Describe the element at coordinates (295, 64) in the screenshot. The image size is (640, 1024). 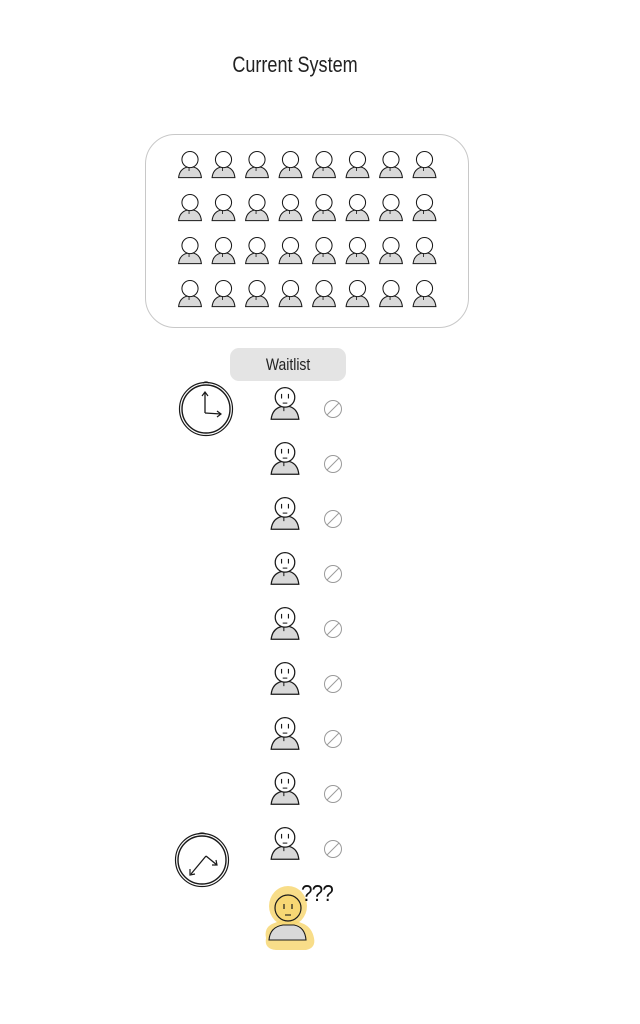
I see `page-title: Current System` at that location.